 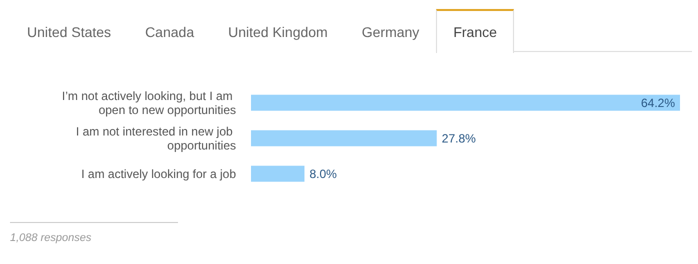 I want to click on text: Canada, so click(x=170, y=31).